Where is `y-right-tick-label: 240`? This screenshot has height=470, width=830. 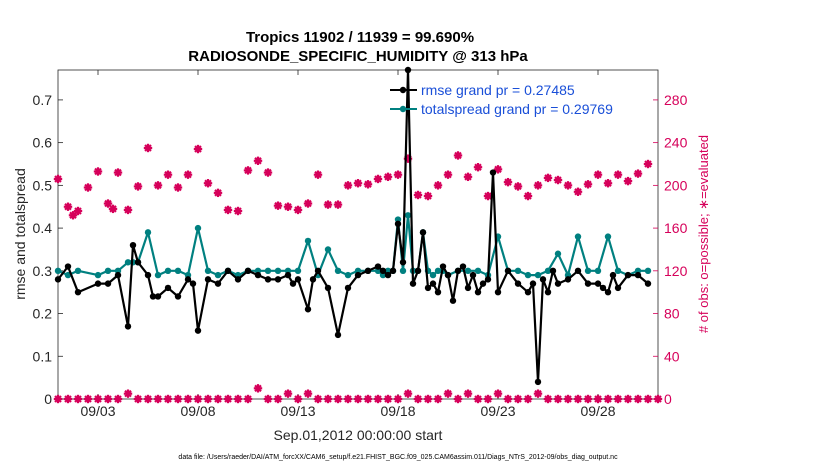
y-right-tick-label: 240 is located at coordinates (676, 143).